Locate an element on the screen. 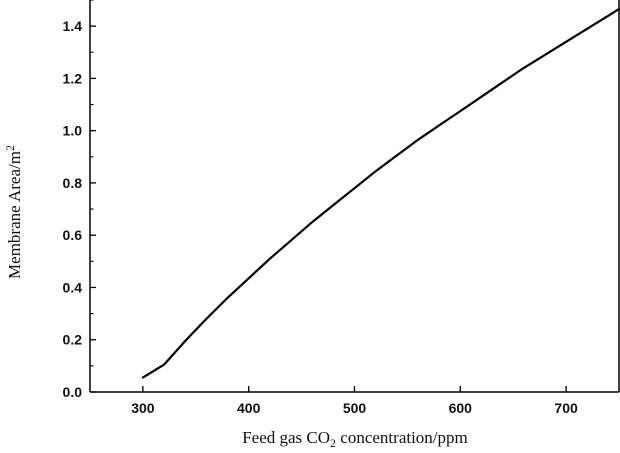 This screenshot has width=620, height=453. x-tick-label: 500 is located at coordinates (355, 408).